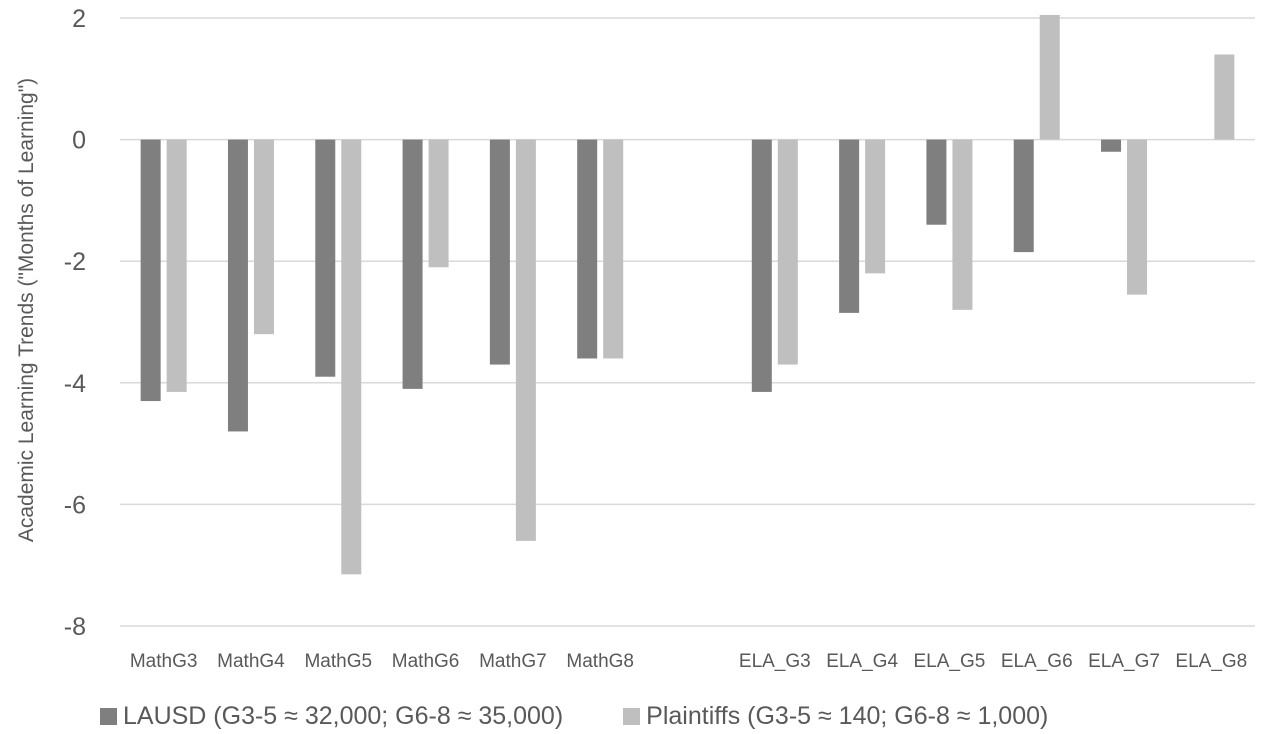 The width and height of the screenshot is (1271, 734). What do you see at coordinates (1111, 145) in the screenshot?
I see `bar-lausd-ela_g7` at bounding box center [1111, 145].